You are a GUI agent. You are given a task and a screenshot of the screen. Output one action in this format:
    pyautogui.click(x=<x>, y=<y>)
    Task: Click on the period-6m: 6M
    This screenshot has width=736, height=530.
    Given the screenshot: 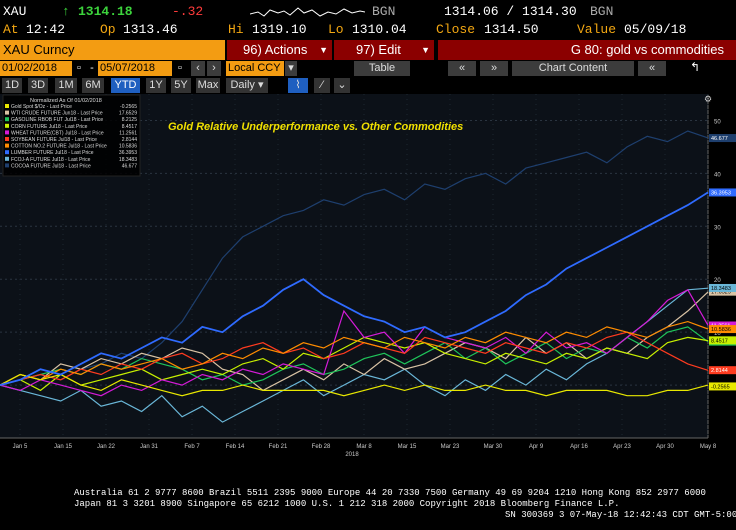 What is the action you would take?
    pyautogui.click(x=93, y=85)
    